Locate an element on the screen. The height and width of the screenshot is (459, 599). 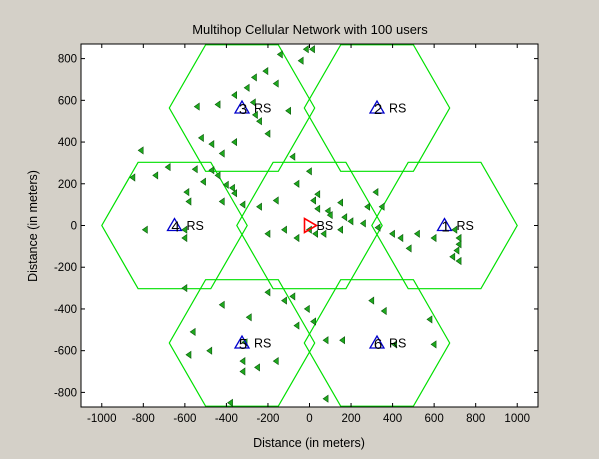
x-axis-label: Distance (in meters) is located at coordinates (309, 443).